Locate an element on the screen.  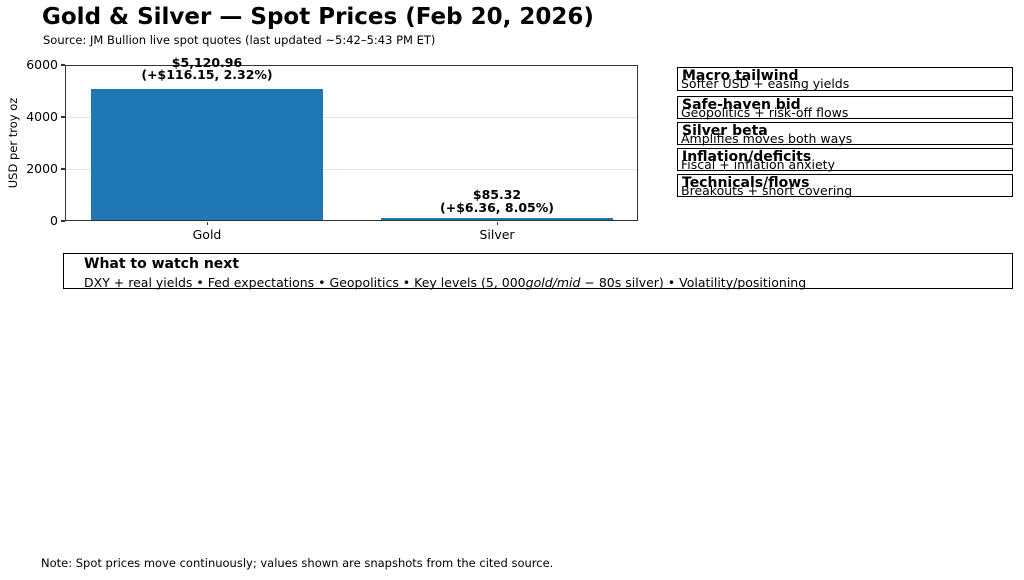
bar-change-label: (+$116.15, 2.32%) is located at coordinates (207, 74).